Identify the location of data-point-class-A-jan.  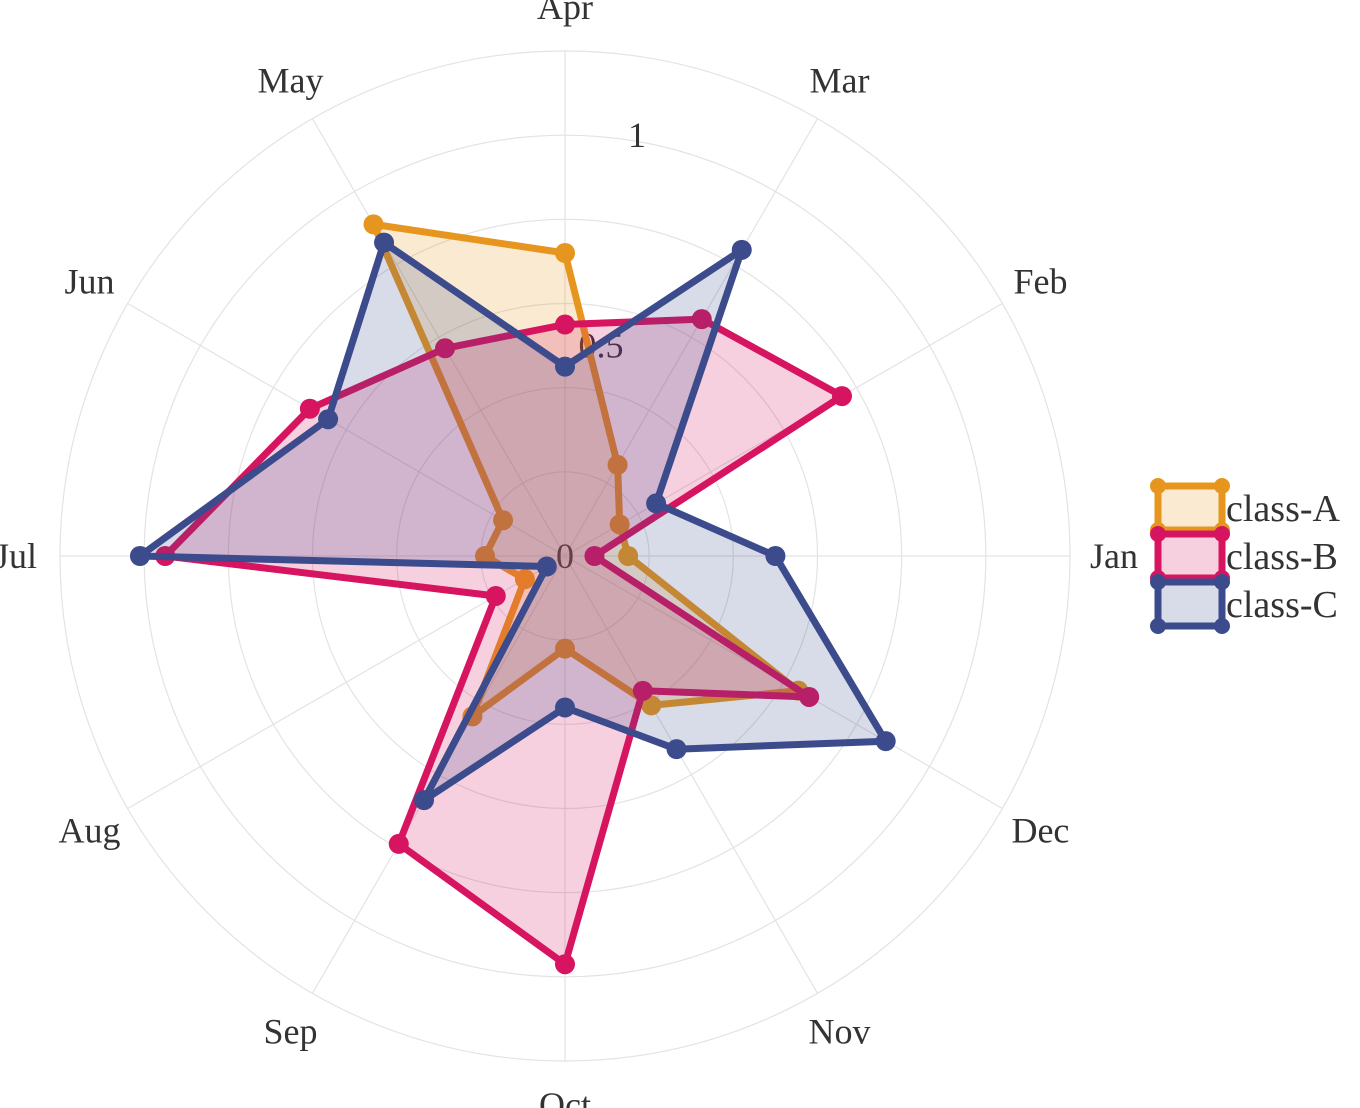
(628, 556).